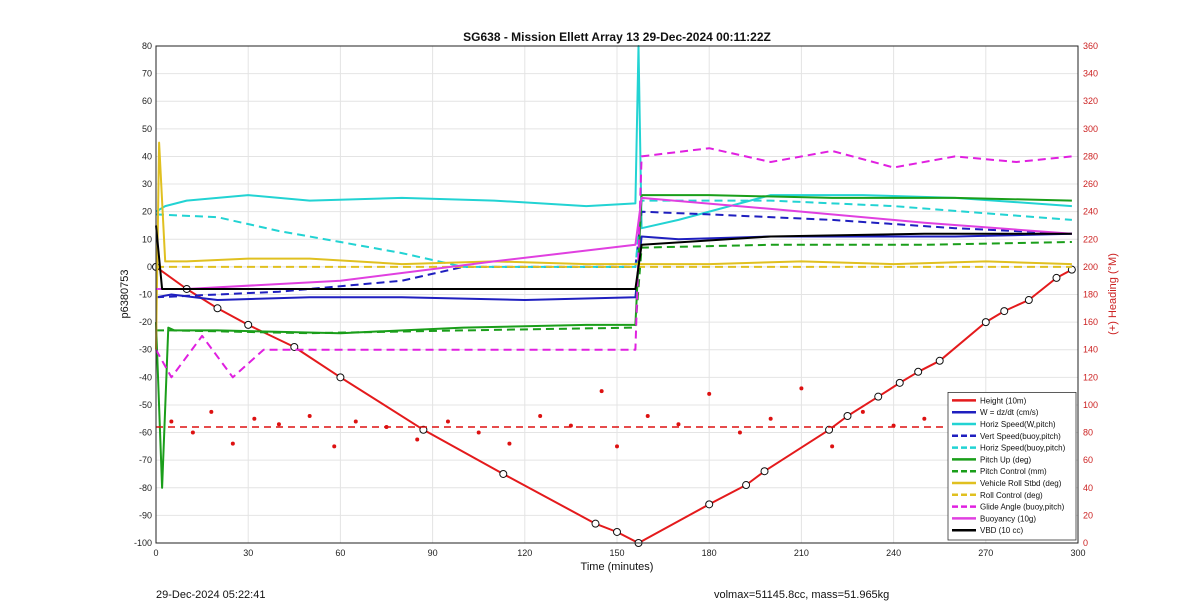 Image resolution: width=1200 pixels, height=611 pixels. What do you see at coordinates (1020, 436) in the screenshot?
I see `legend-entry: Vert Speed(buoy,pitch)` at bounding box center [1020, 436].